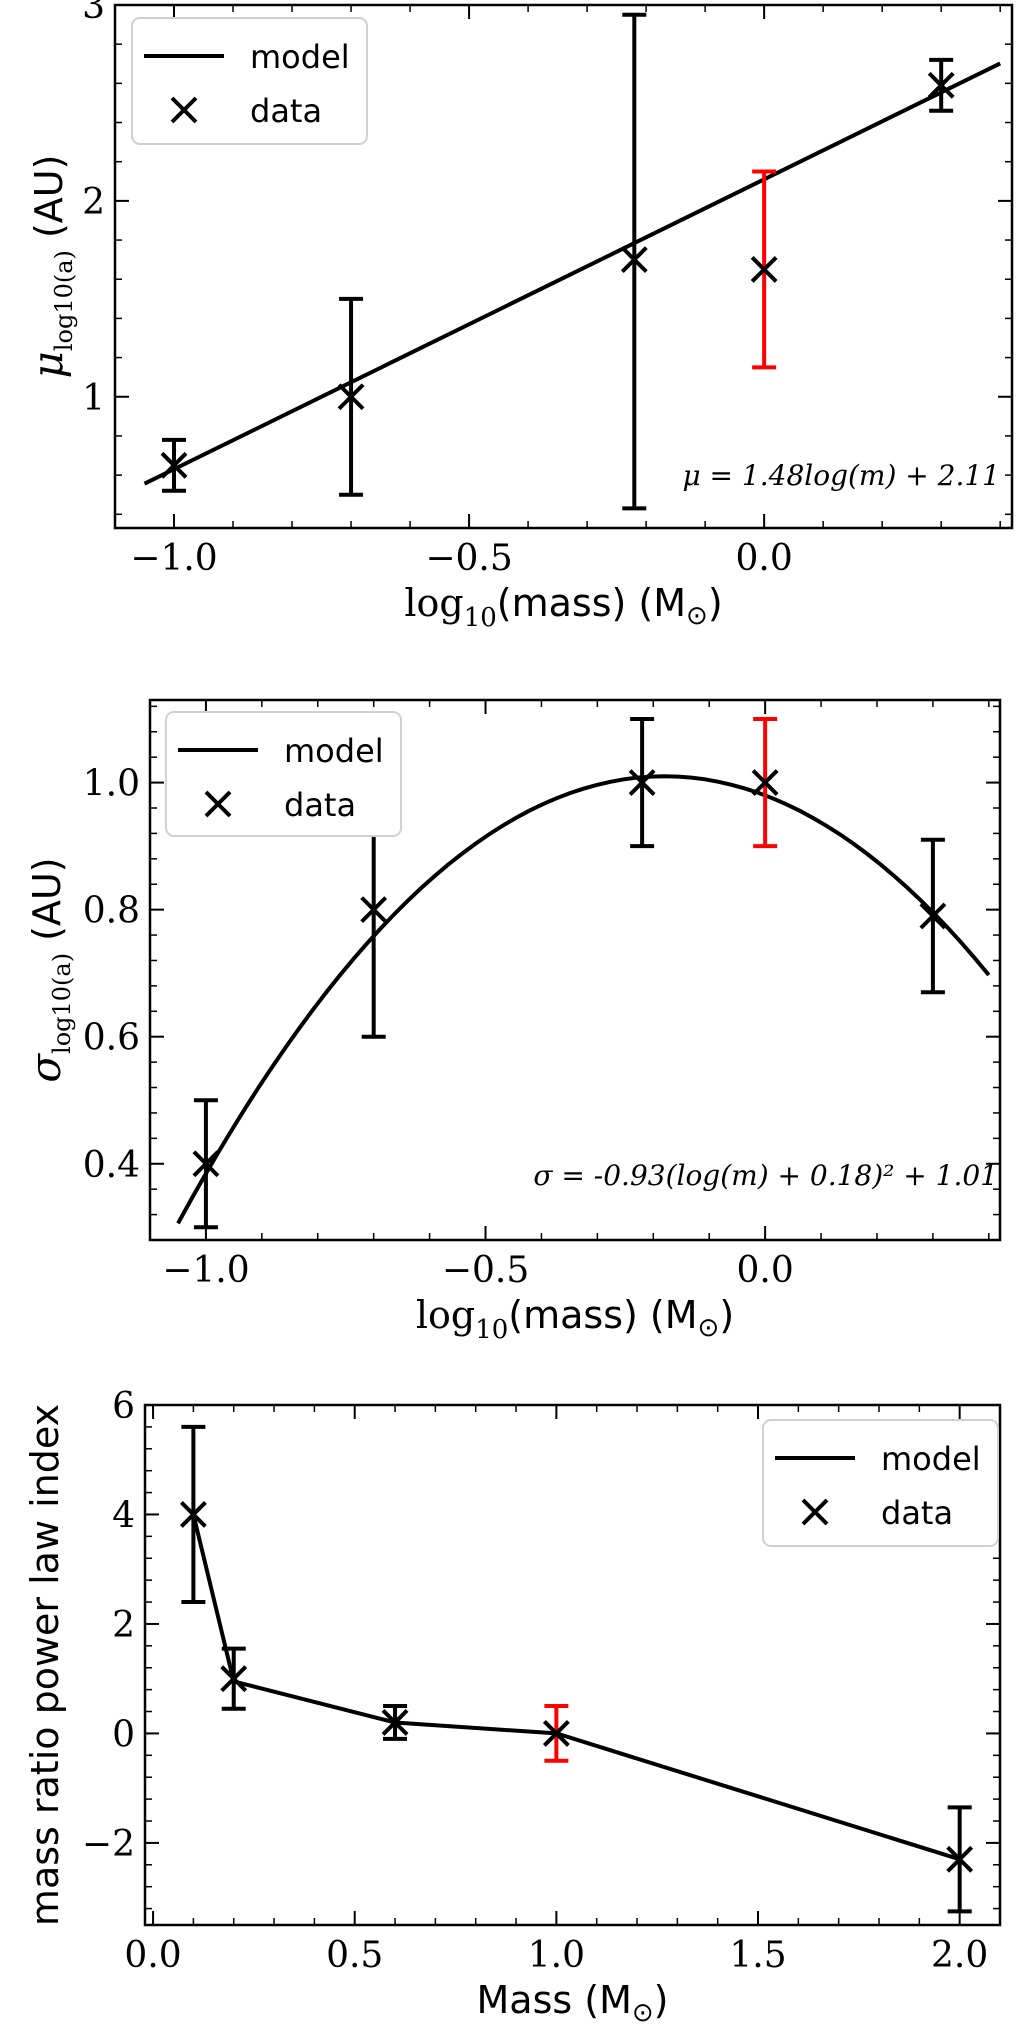  Describe the element at coordinates (576, 1688) in the screenshot. I see `model-curve` at that location.